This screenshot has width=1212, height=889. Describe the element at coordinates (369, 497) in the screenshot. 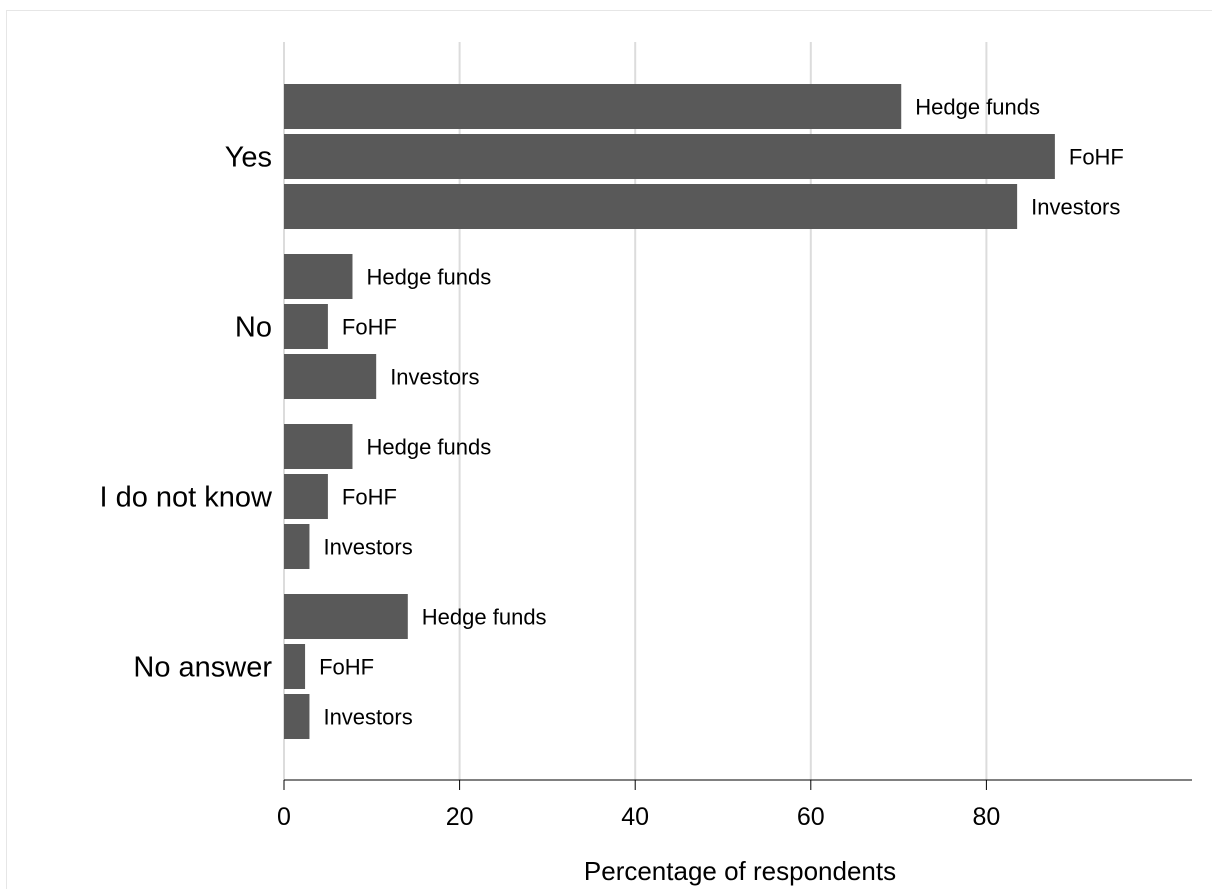

I see `bar-label-2-1: FoHF` at that location.